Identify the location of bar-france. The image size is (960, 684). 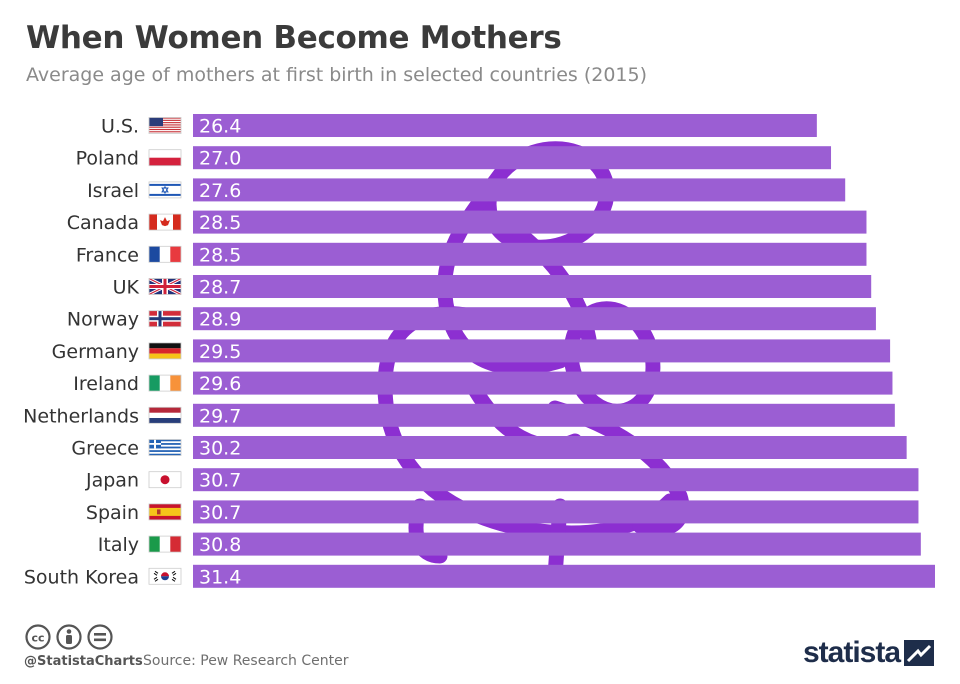
(530, 254).